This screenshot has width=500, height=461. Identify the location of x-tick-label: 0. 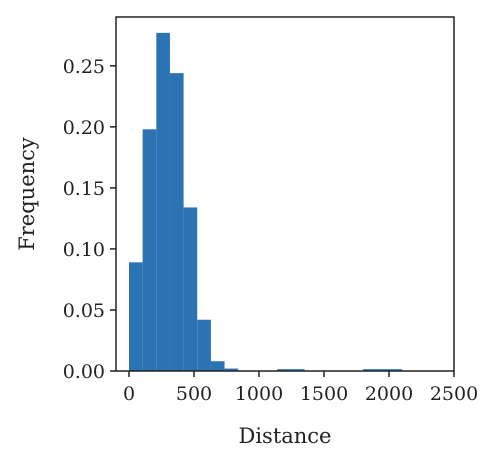
(129, 394).